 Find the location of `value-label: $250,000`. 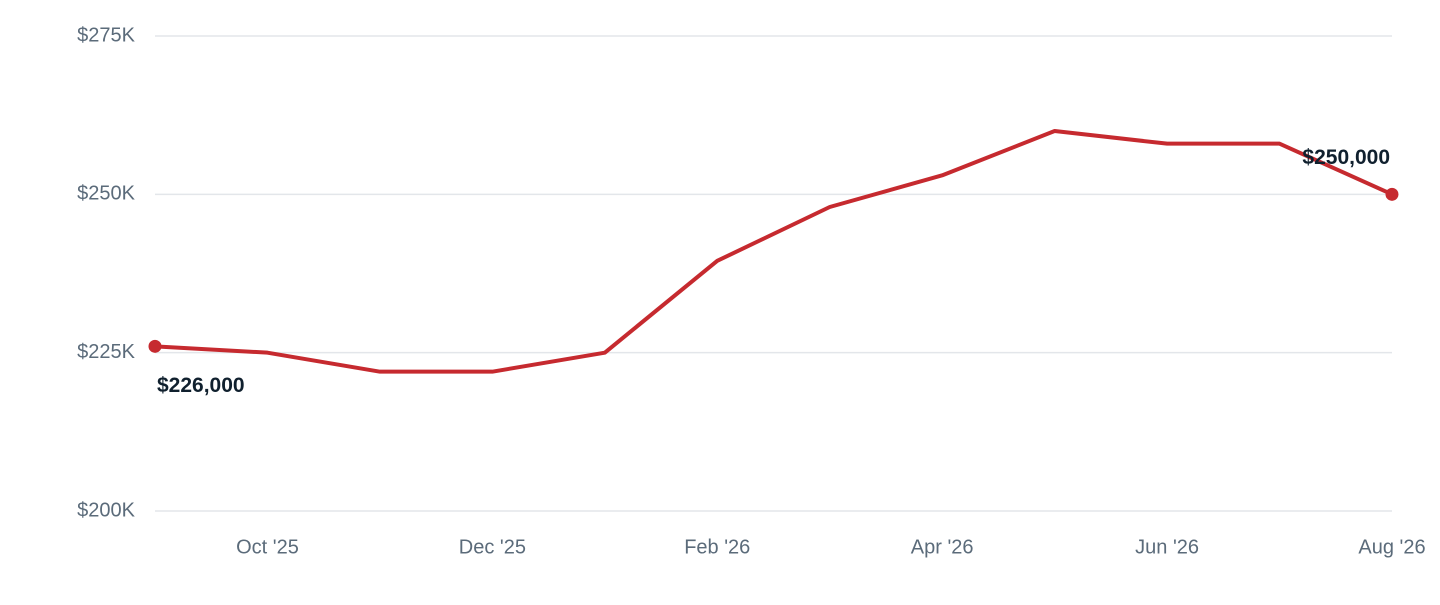

value-label: $250,000 is located at coordinates (1346, 157).